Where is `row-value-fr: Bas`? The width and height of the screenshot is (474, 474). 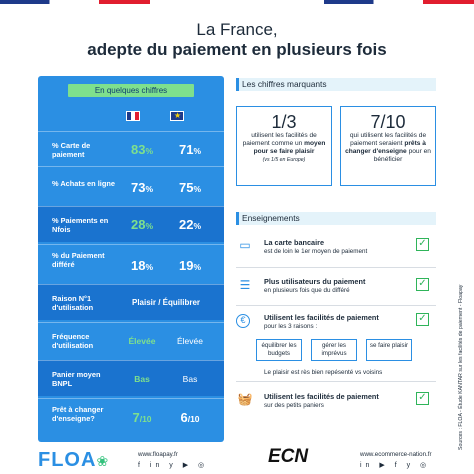
row-value-fr: Bas is located at coordinates (142, 379).